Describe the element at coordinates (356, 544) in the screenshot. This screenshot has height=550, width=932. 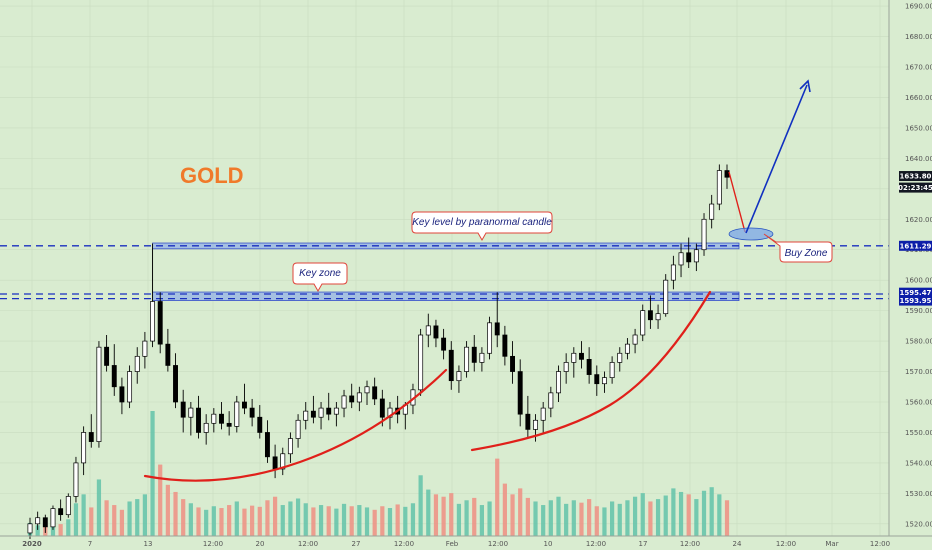
I see `time-tick-label: 27` at that location.